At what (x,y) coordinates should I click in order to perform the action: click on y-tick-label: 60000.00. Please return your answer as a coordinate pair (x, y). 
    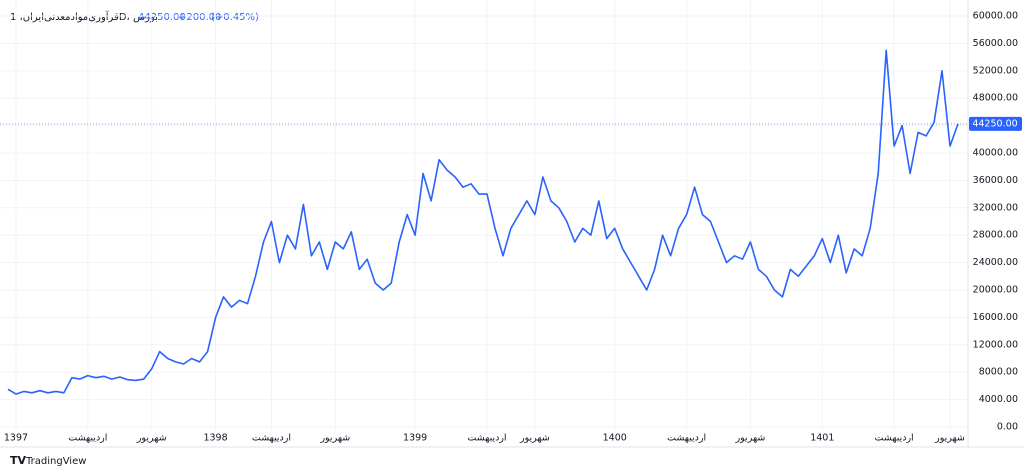
    Looking at the image, I should click on (995, 16).